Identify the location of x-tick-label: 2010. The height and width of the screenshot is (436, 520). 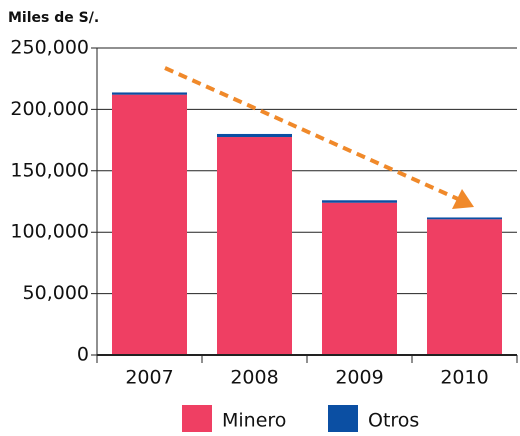
(464, 378).